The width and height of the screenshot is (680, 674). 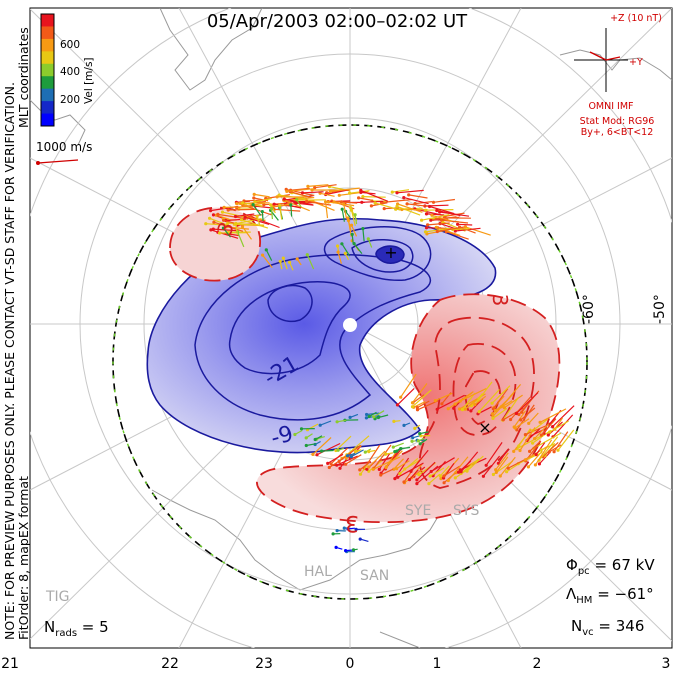 I want to click on colorbar-tick-400: 400, so click(x=70, y=72).